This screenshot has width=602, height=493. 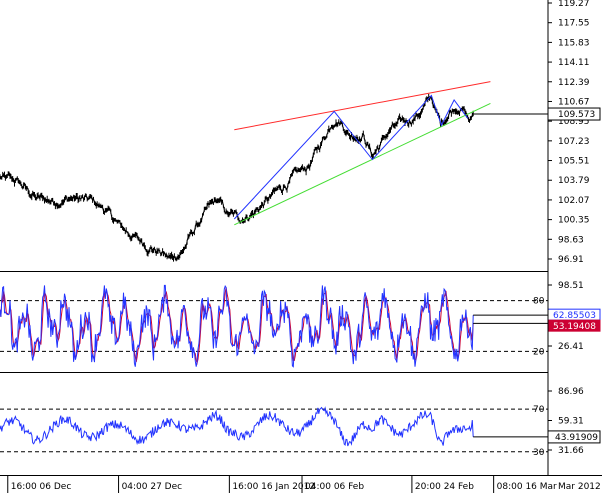 I want to click on stochastic-y-tick-label: 98.51, so click(x=571, y=286).